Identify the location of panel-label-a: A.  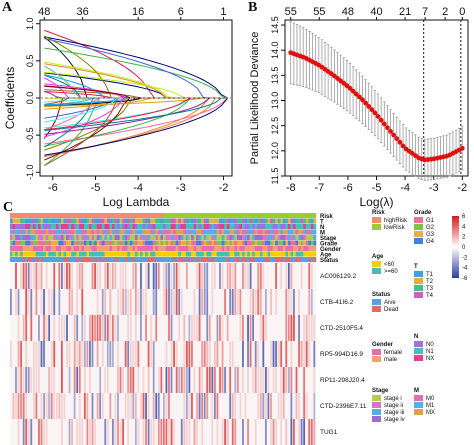
(7, 7).